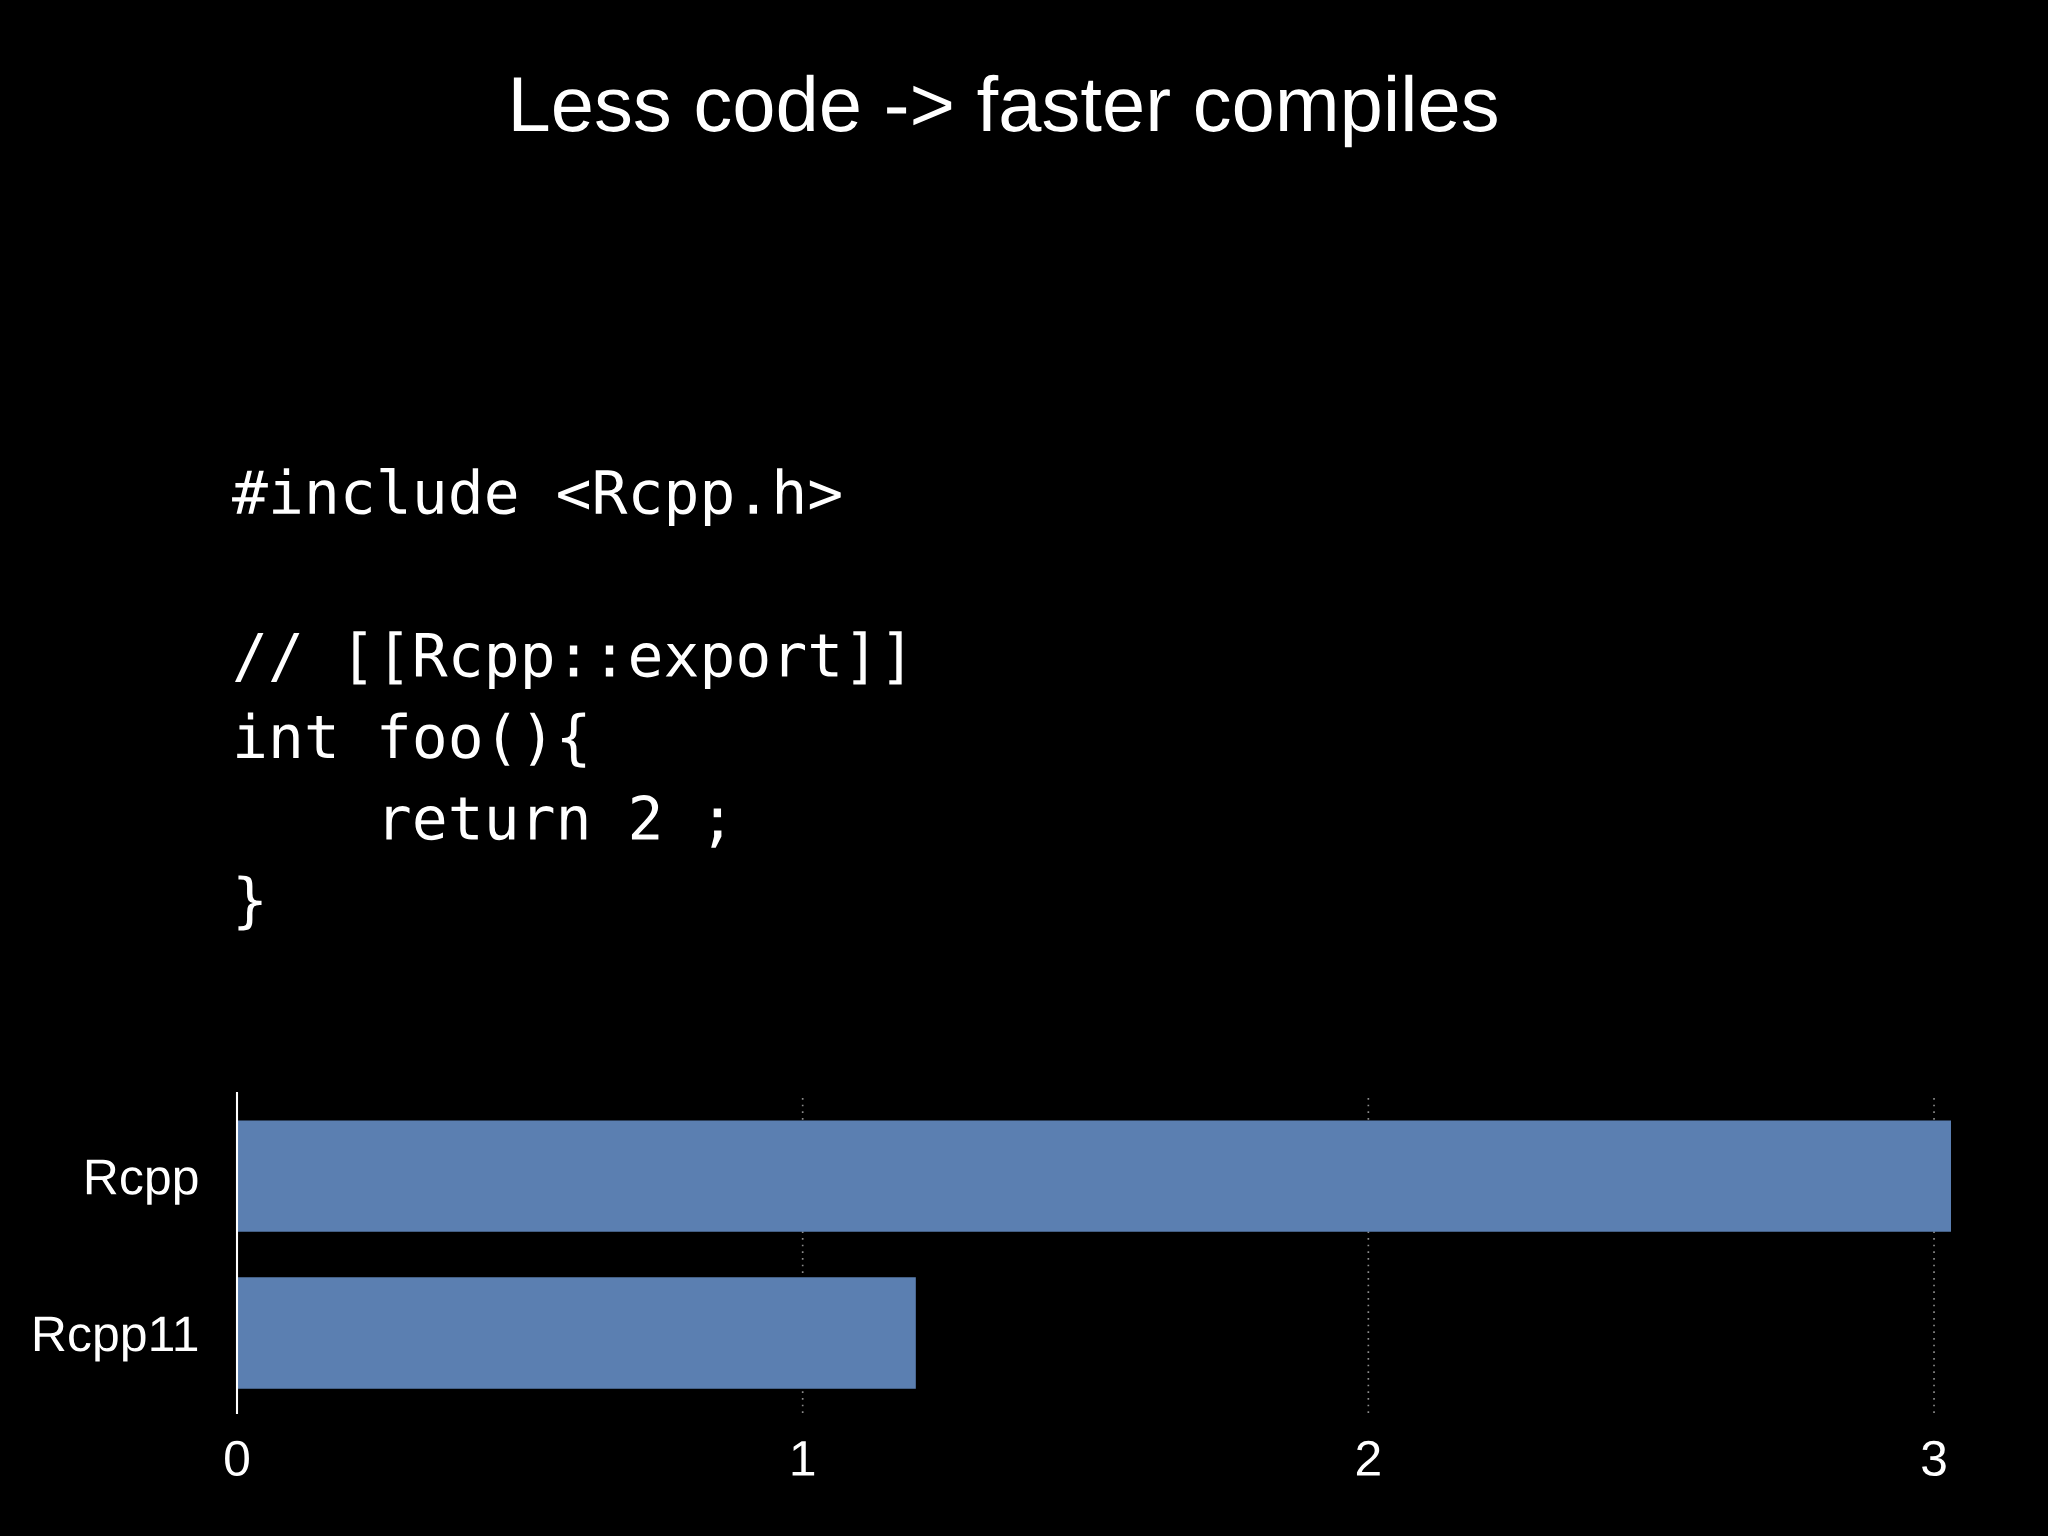  I want to click on y-tick-label: Rcpp, so click(142, 1182).